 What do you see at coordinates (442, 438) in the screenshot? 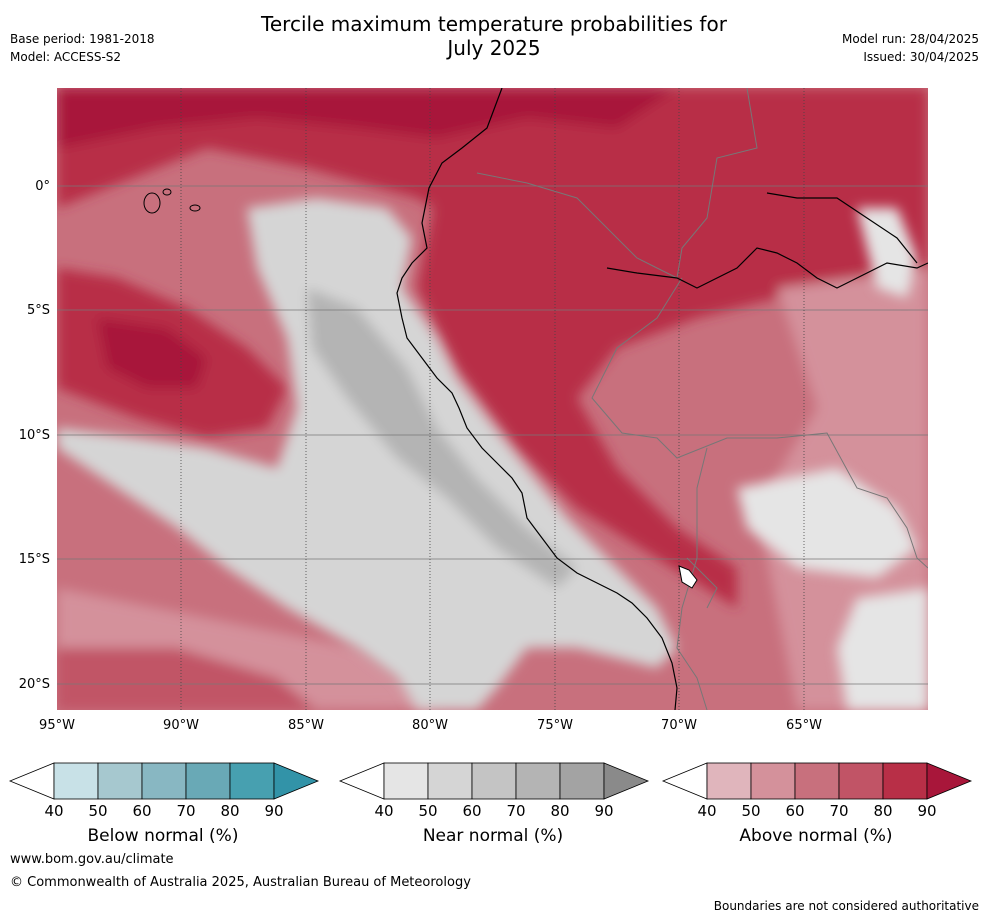
I see `region-near-normal-mid` at bounding box center [442, 438].